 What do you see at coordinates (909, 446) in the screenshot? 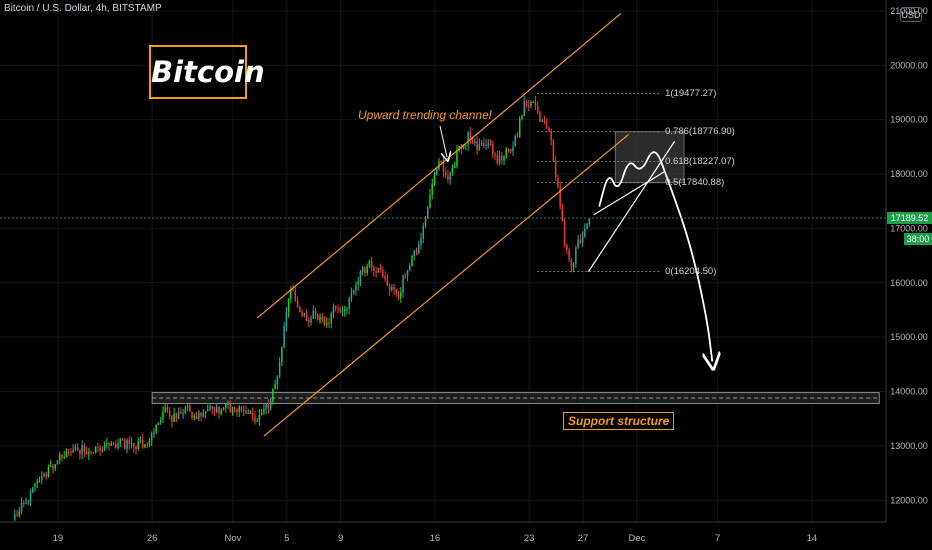
I see `y-tick-label: 13000.00` at bounding box center [909, 446].